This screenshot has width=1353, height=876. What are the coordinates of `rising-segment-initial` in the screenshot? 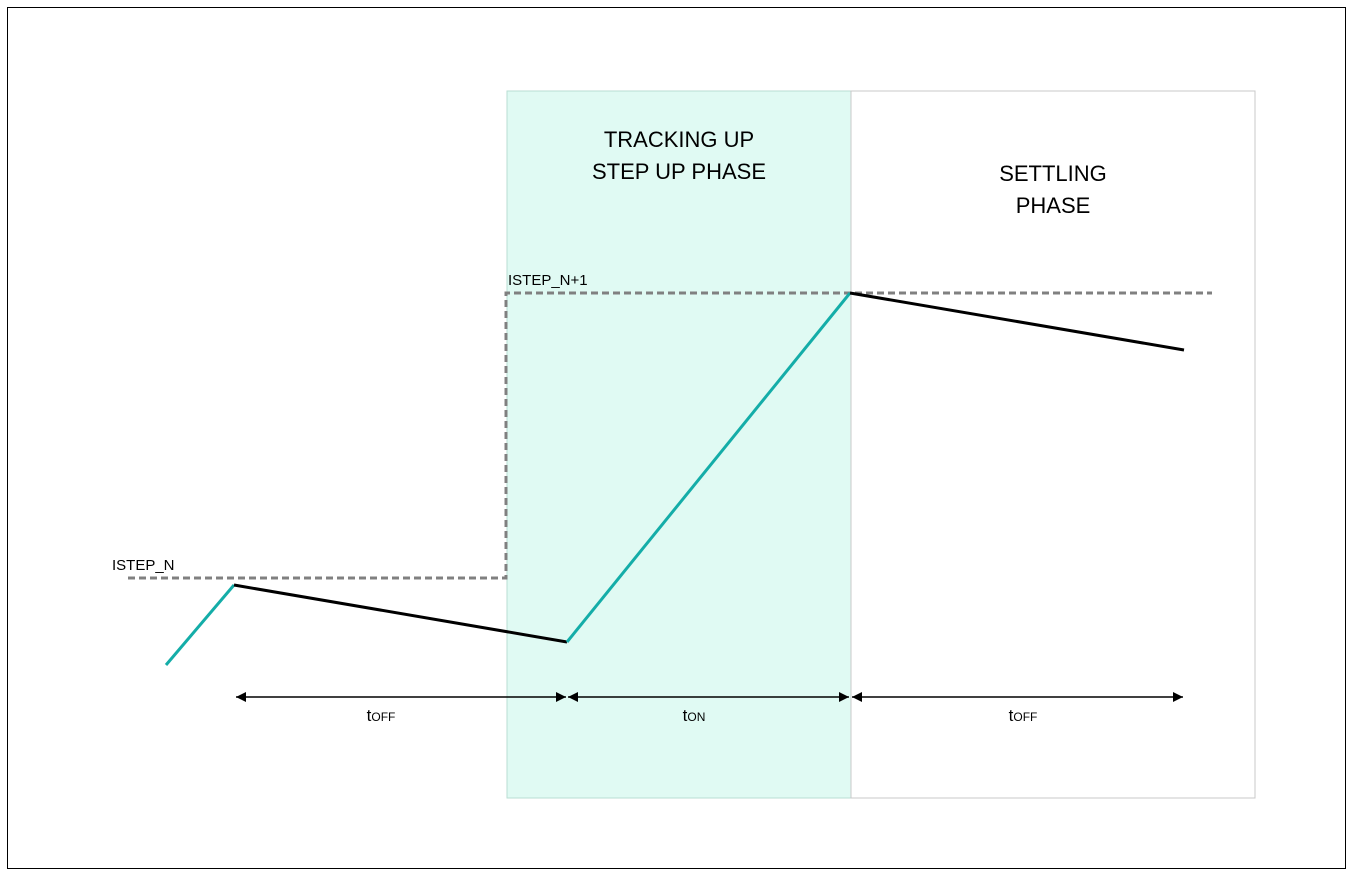 It's located at (200, 625).